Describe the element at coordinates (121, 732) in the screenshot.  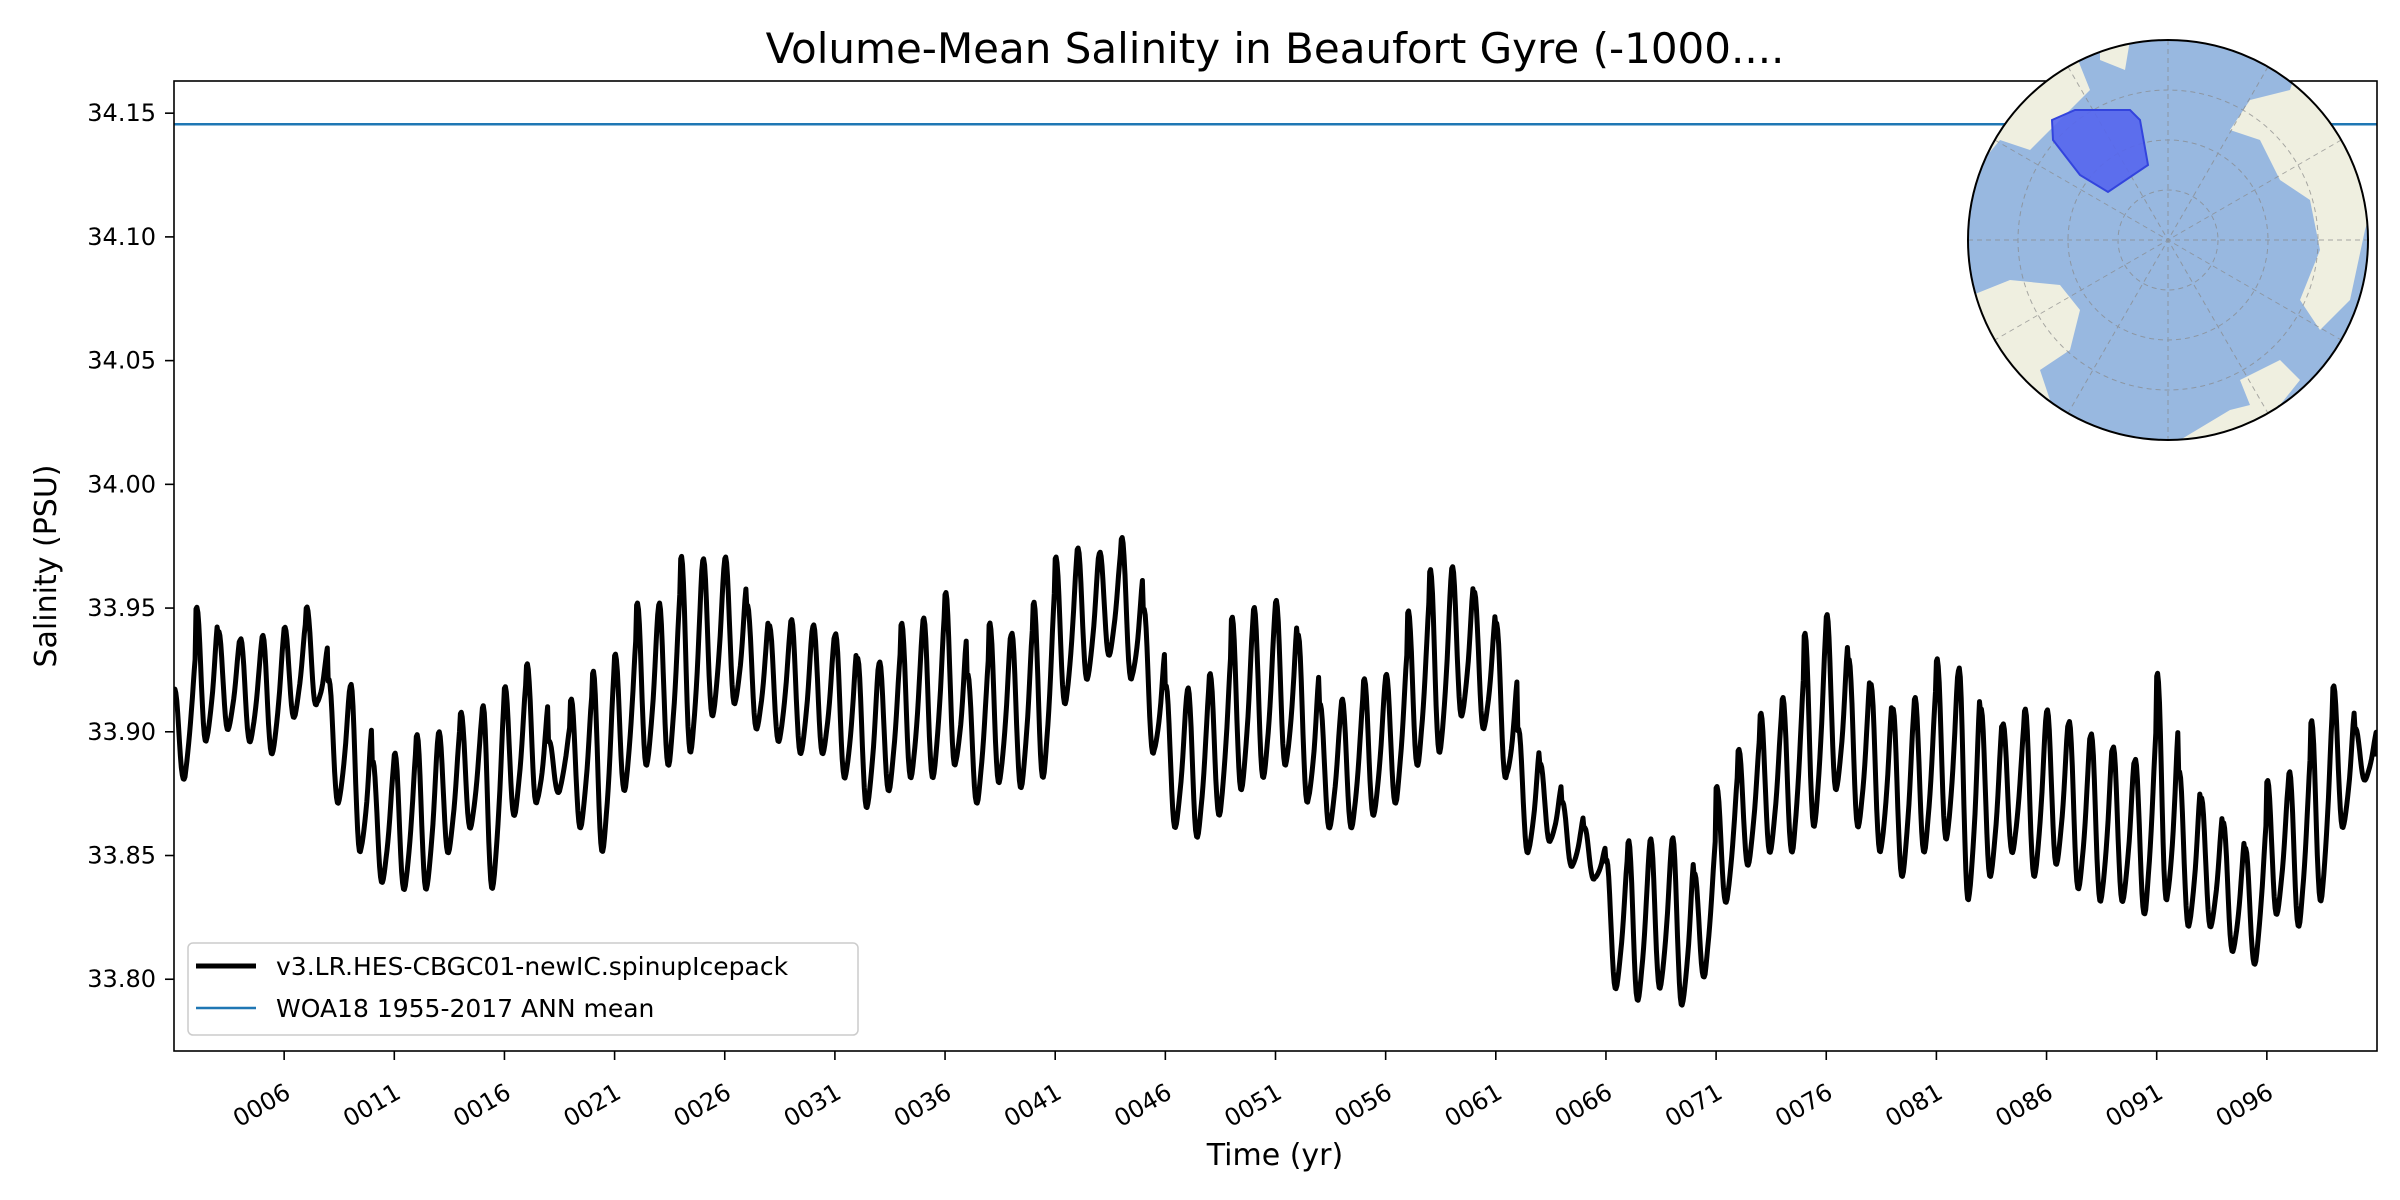
I see `y-tick-label: 33.90` at that location.